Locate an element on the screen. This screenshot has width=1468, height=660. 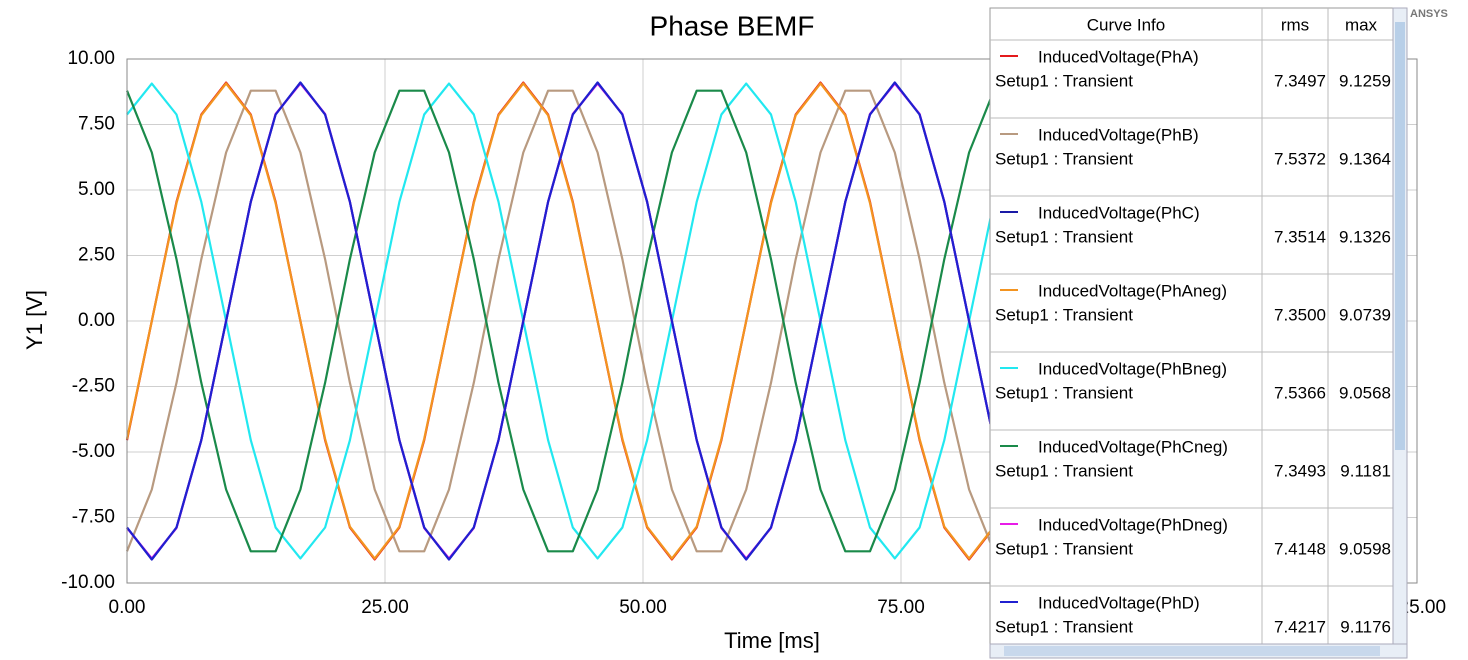
legend-rms: 7.4217 is located at coordinates (1300, 626).